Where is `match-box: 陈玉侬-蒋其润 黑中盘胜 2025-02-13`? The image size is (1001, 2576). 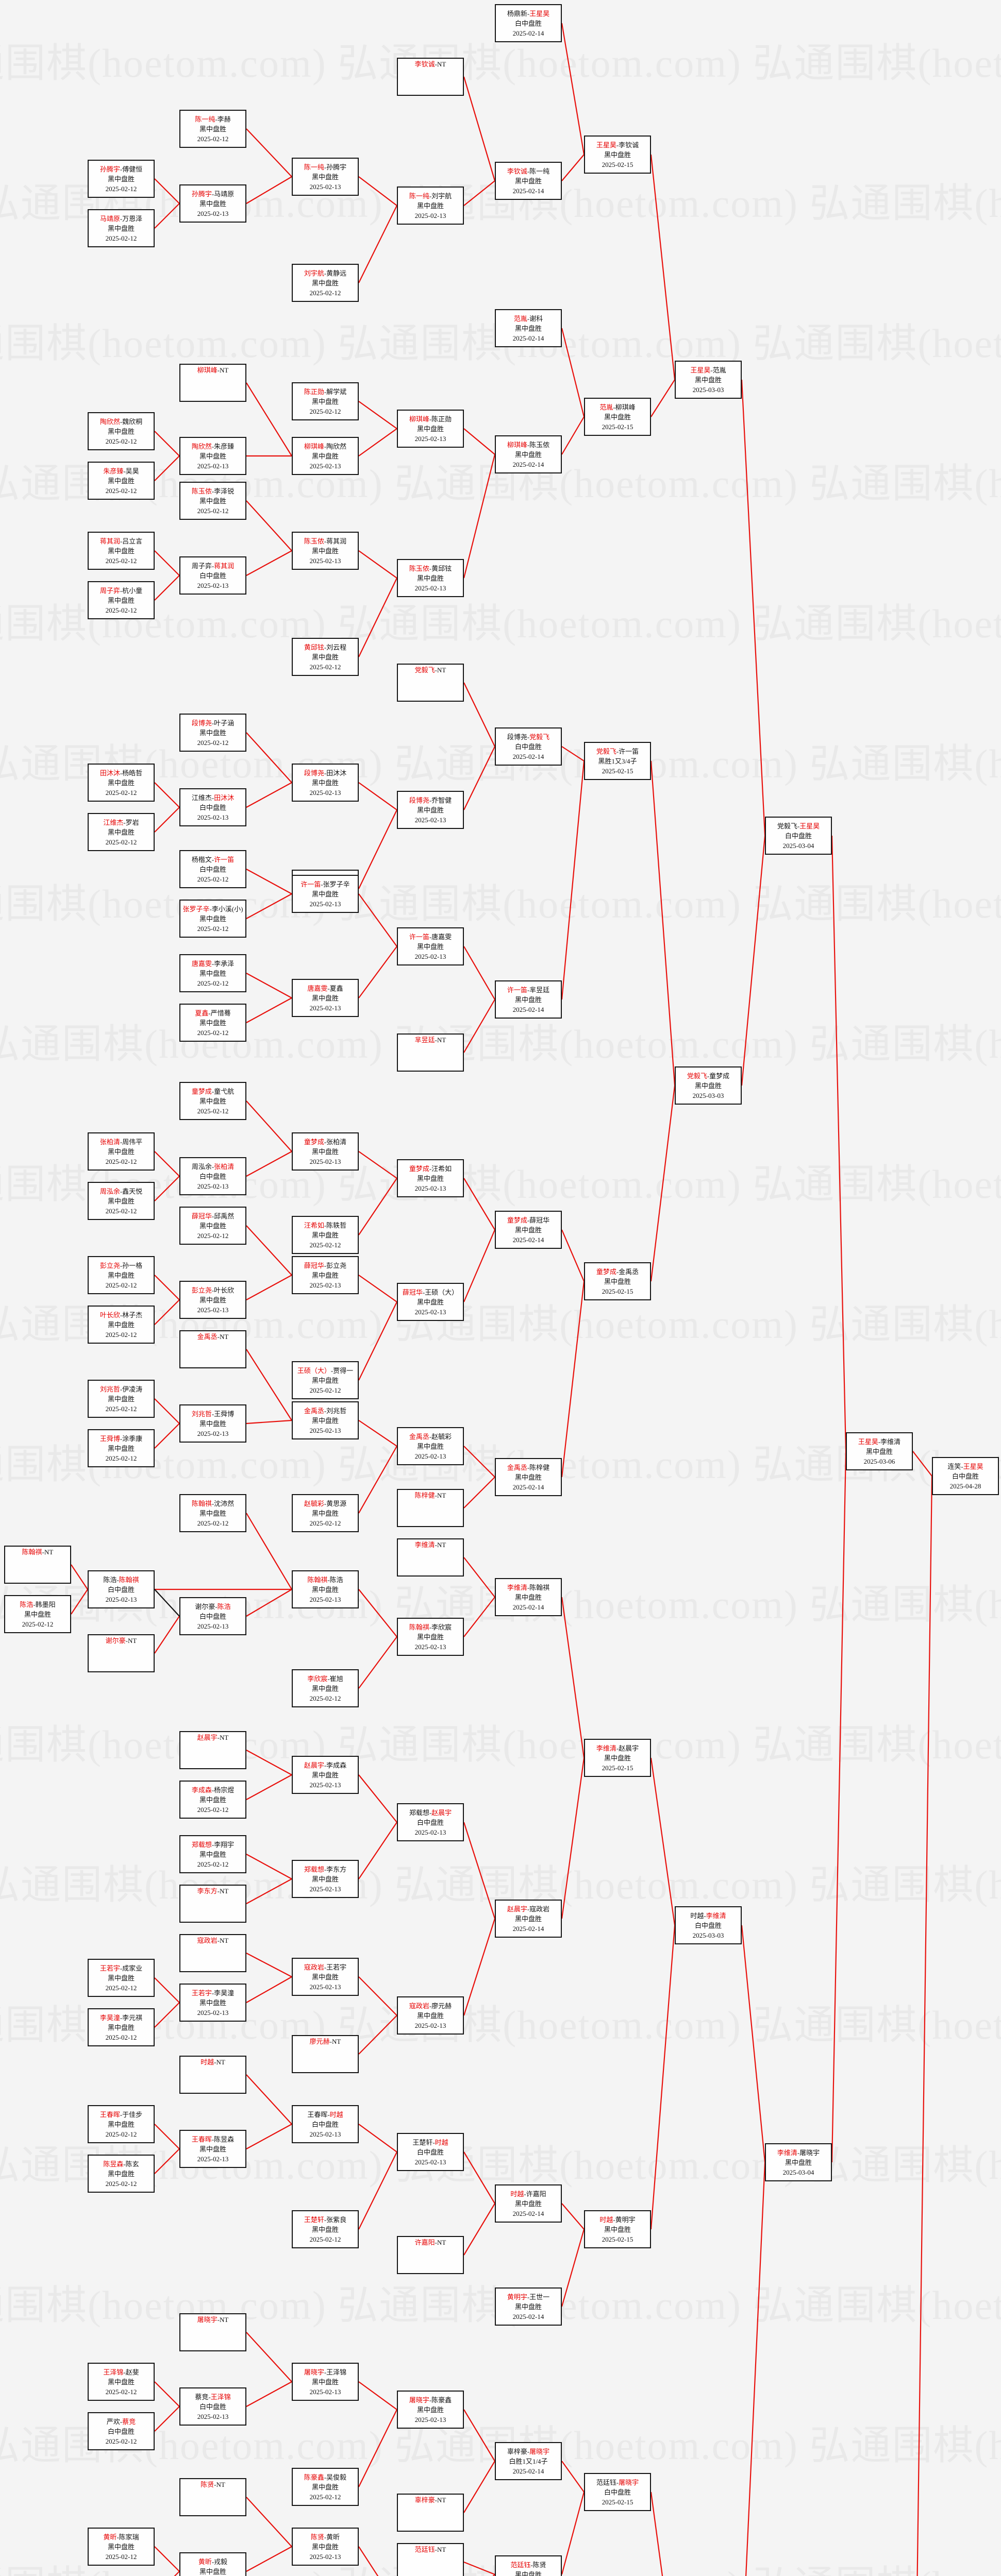 match-box: 陈玉侬-蒋其润 黑中盘胜 2025-02-13 is located at coordinates (325, 551).